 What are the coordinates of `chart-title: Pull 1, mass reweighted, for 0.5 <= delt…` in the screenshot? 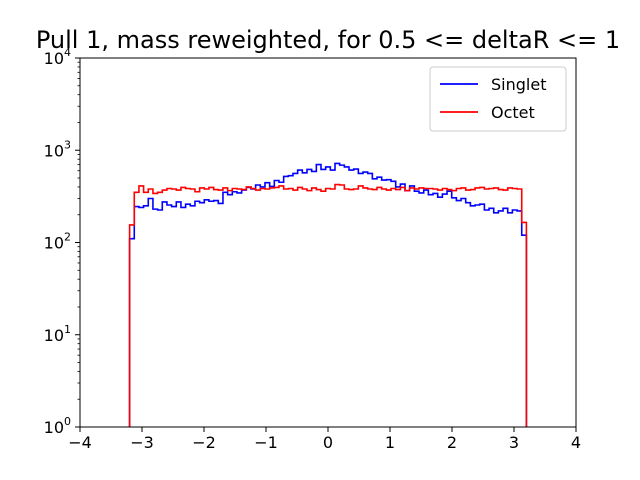 It's located at (328, 40).